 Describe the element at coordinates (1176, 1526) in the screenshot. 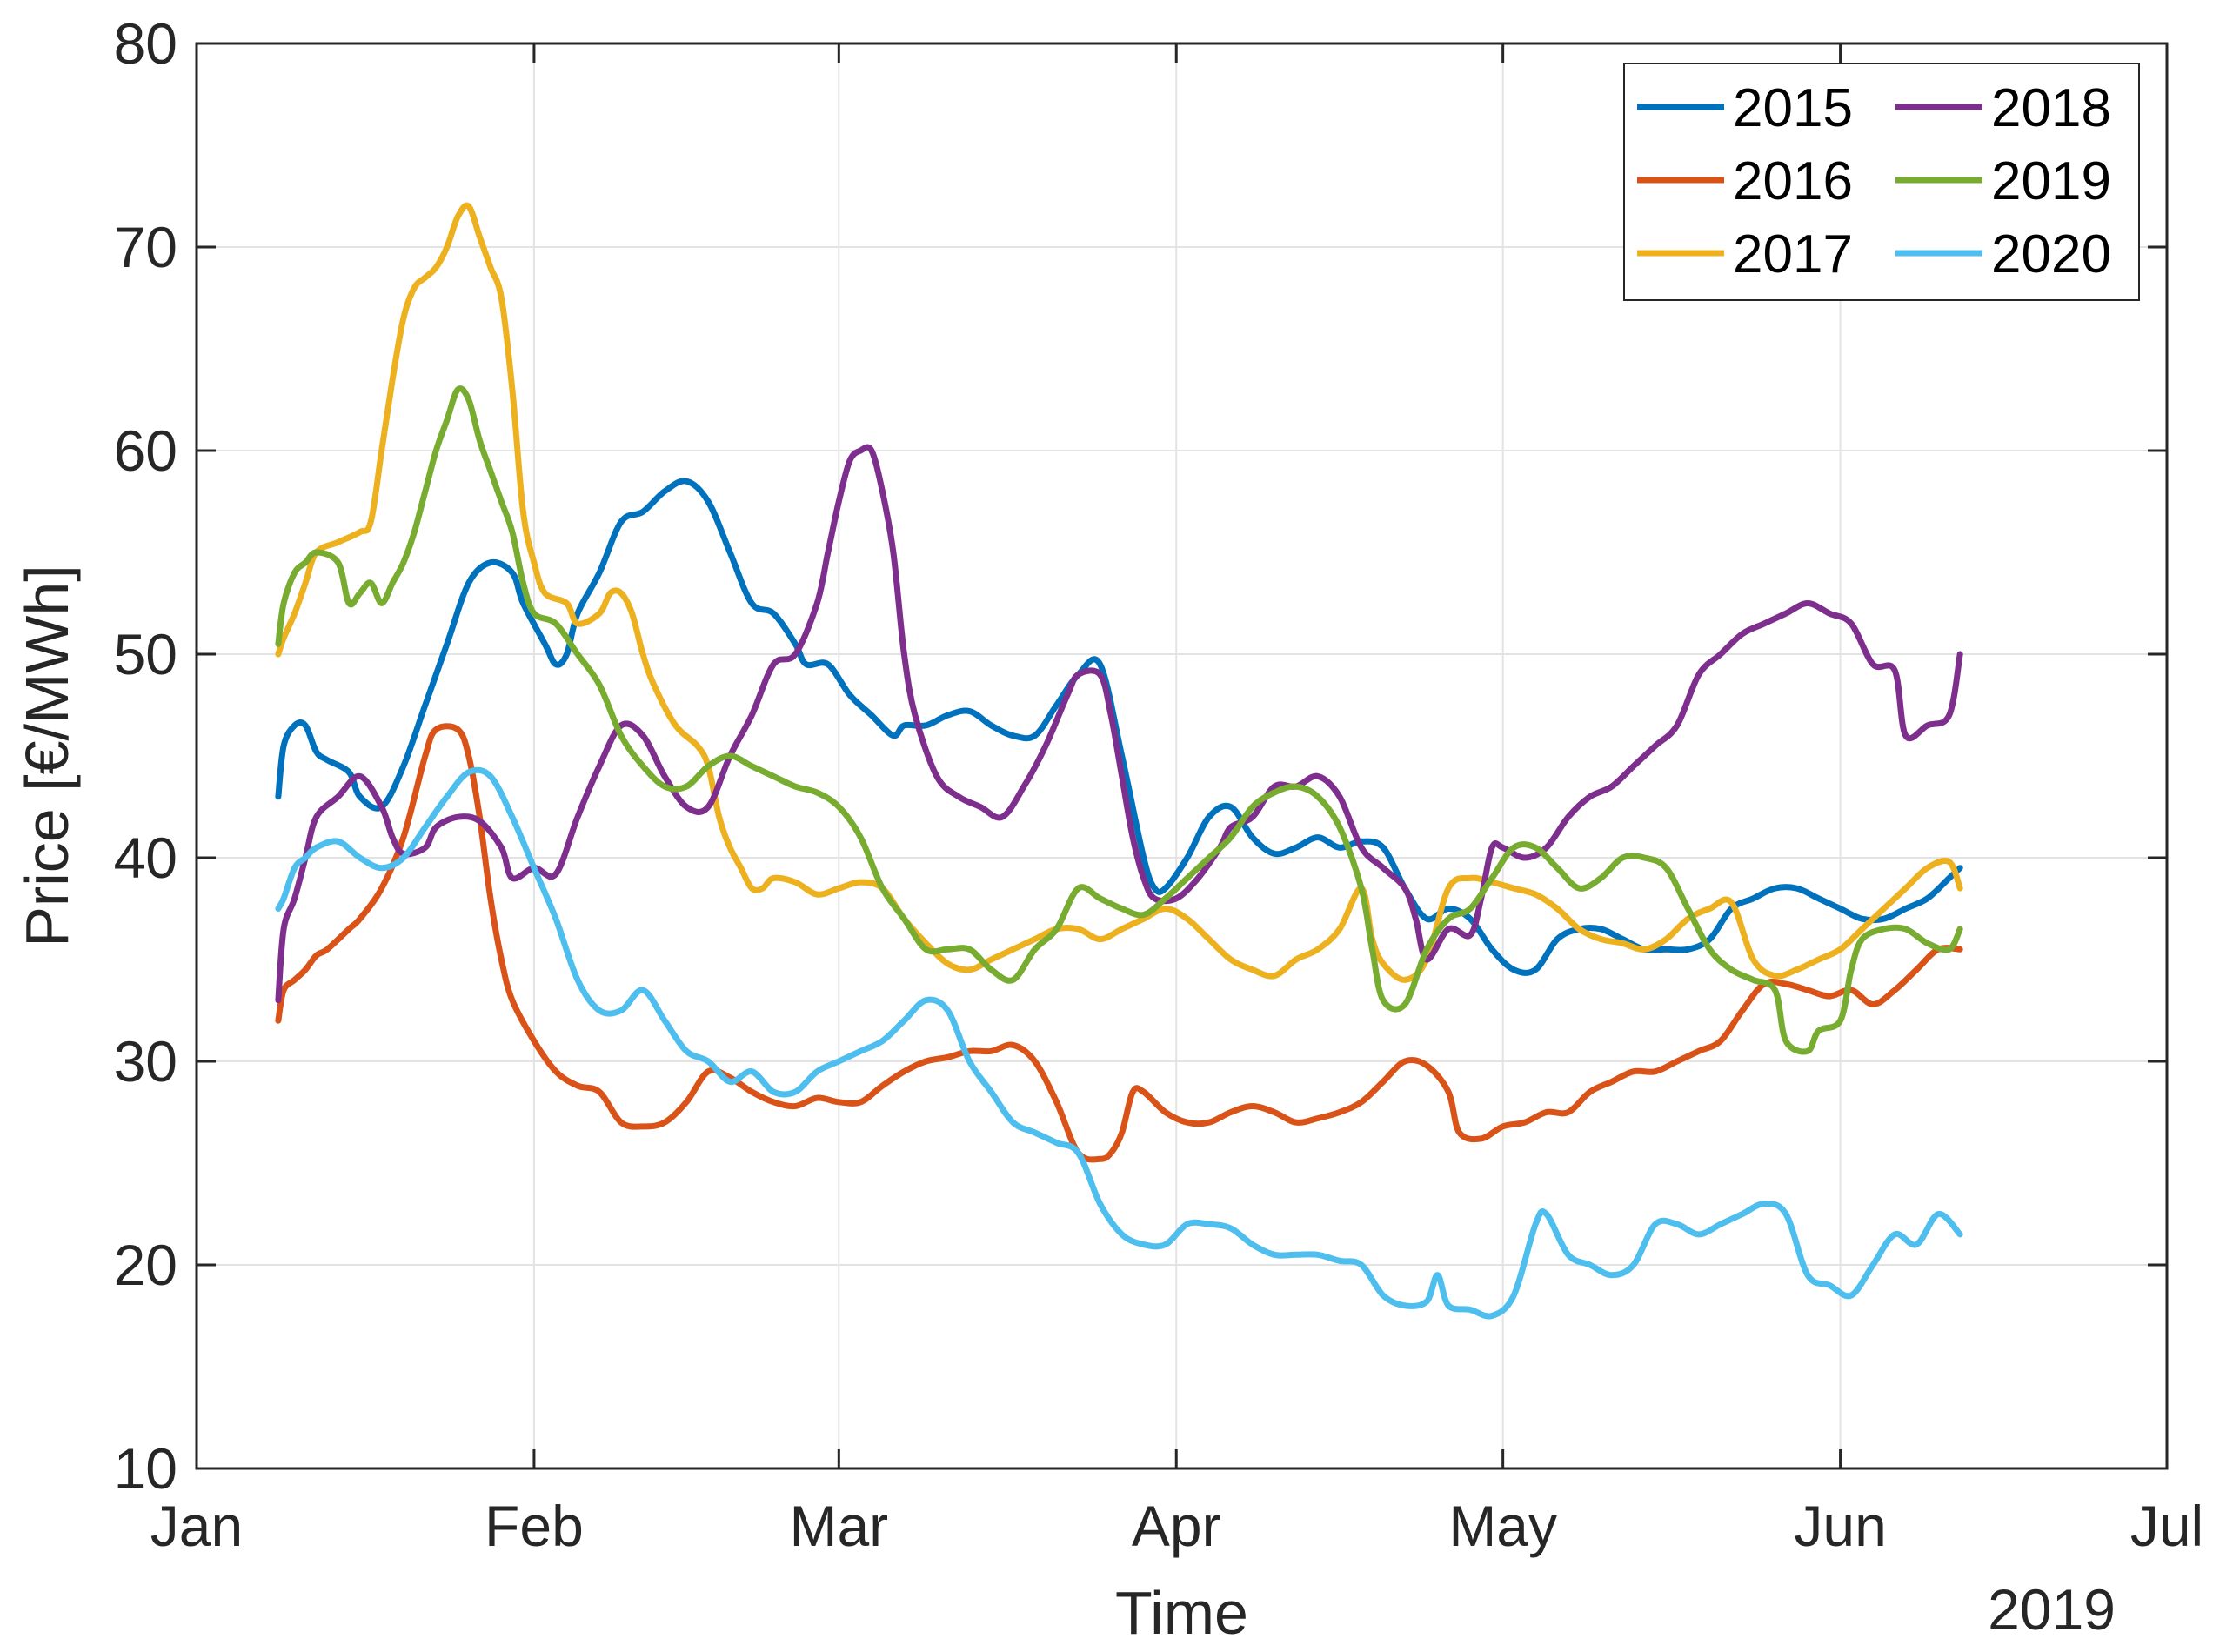

I see `x-tick-label: Apr` at that location.